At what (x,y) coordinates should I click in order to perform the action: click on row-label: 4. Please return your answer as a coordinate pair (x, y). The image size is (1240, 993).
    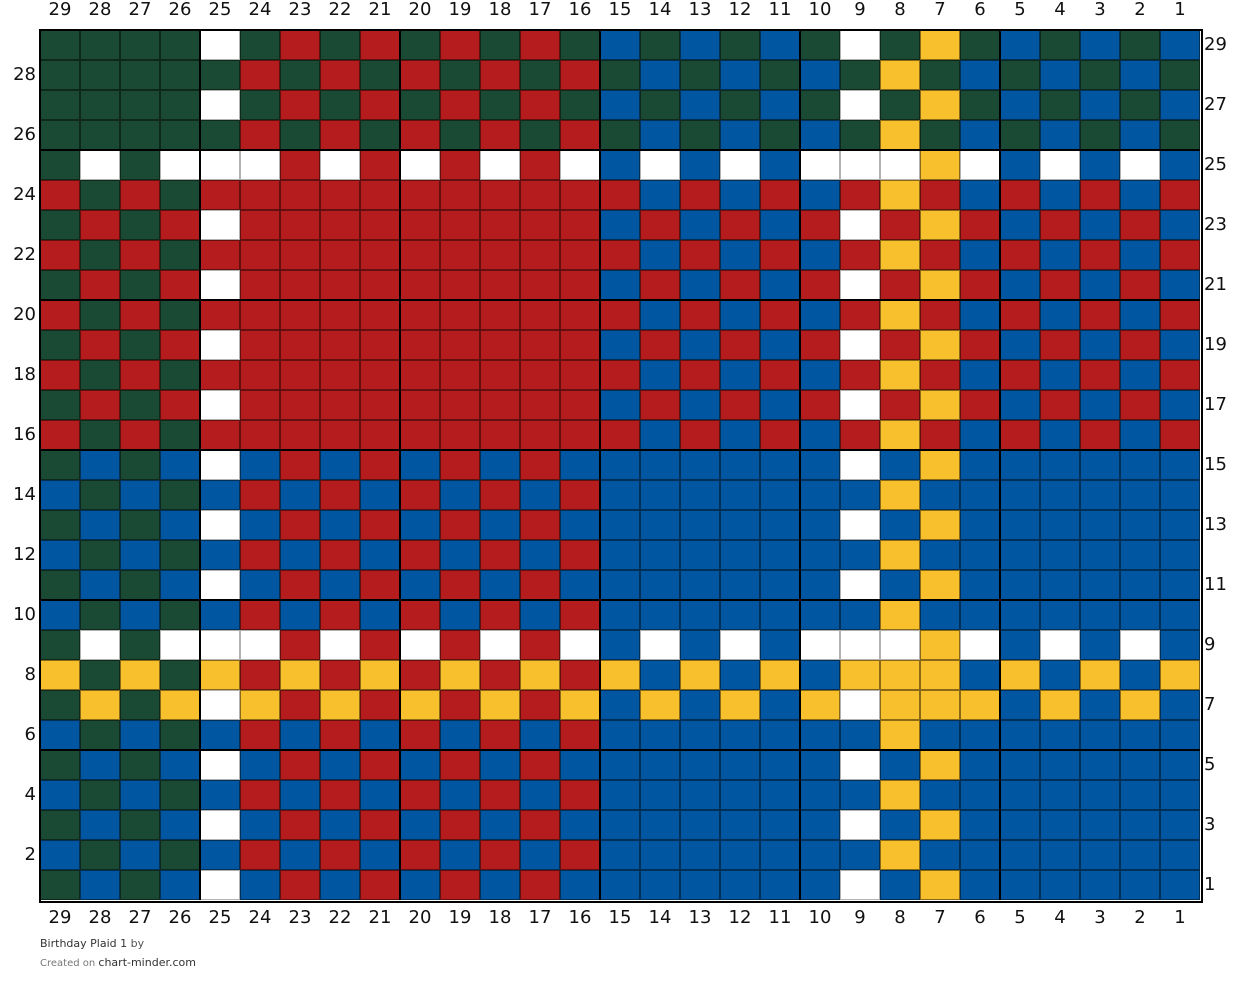
    Looking at the image, I should click on (30, 794).